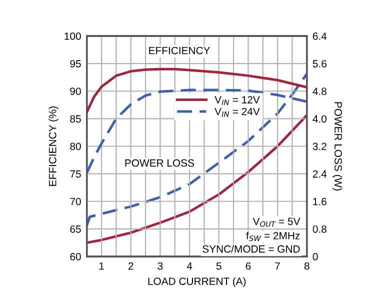  Describe the element at coordinates (248, 266) in the screenshot. I see `x-tick-label: 6` at that location.